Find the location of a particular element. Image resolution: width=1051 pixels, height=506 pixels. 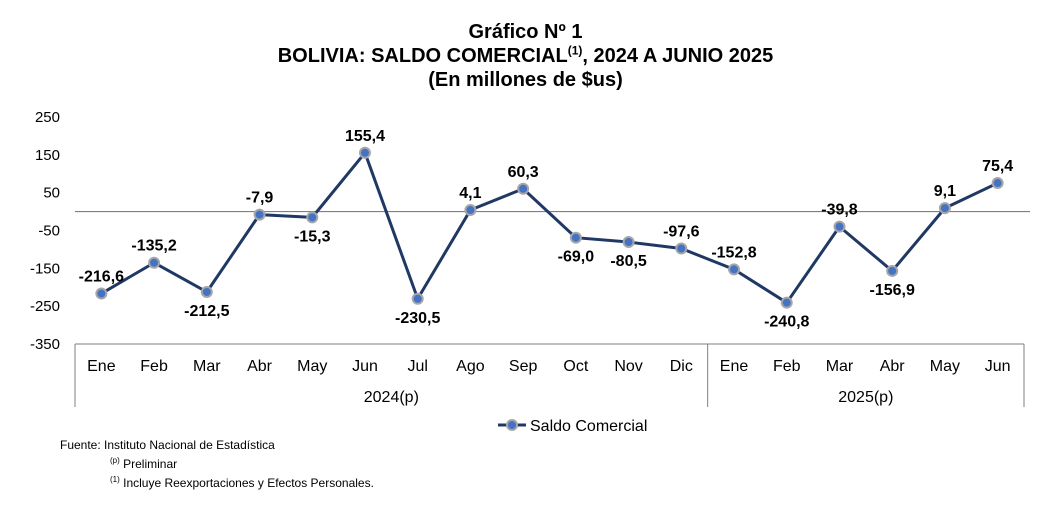

y-tick-label: -150 is located at coordinates (45, 268).